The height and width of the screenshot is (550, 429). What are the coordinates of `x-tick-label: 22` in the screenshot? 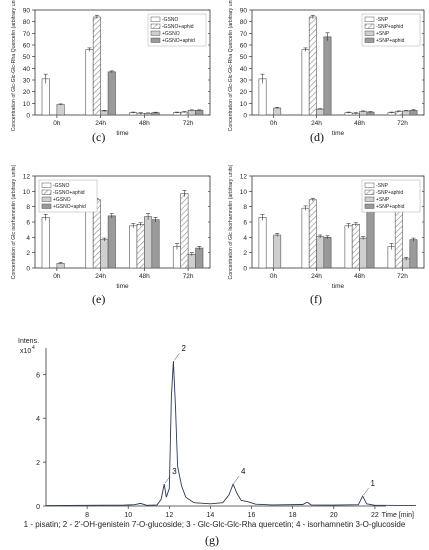 It's located at (375, 515).